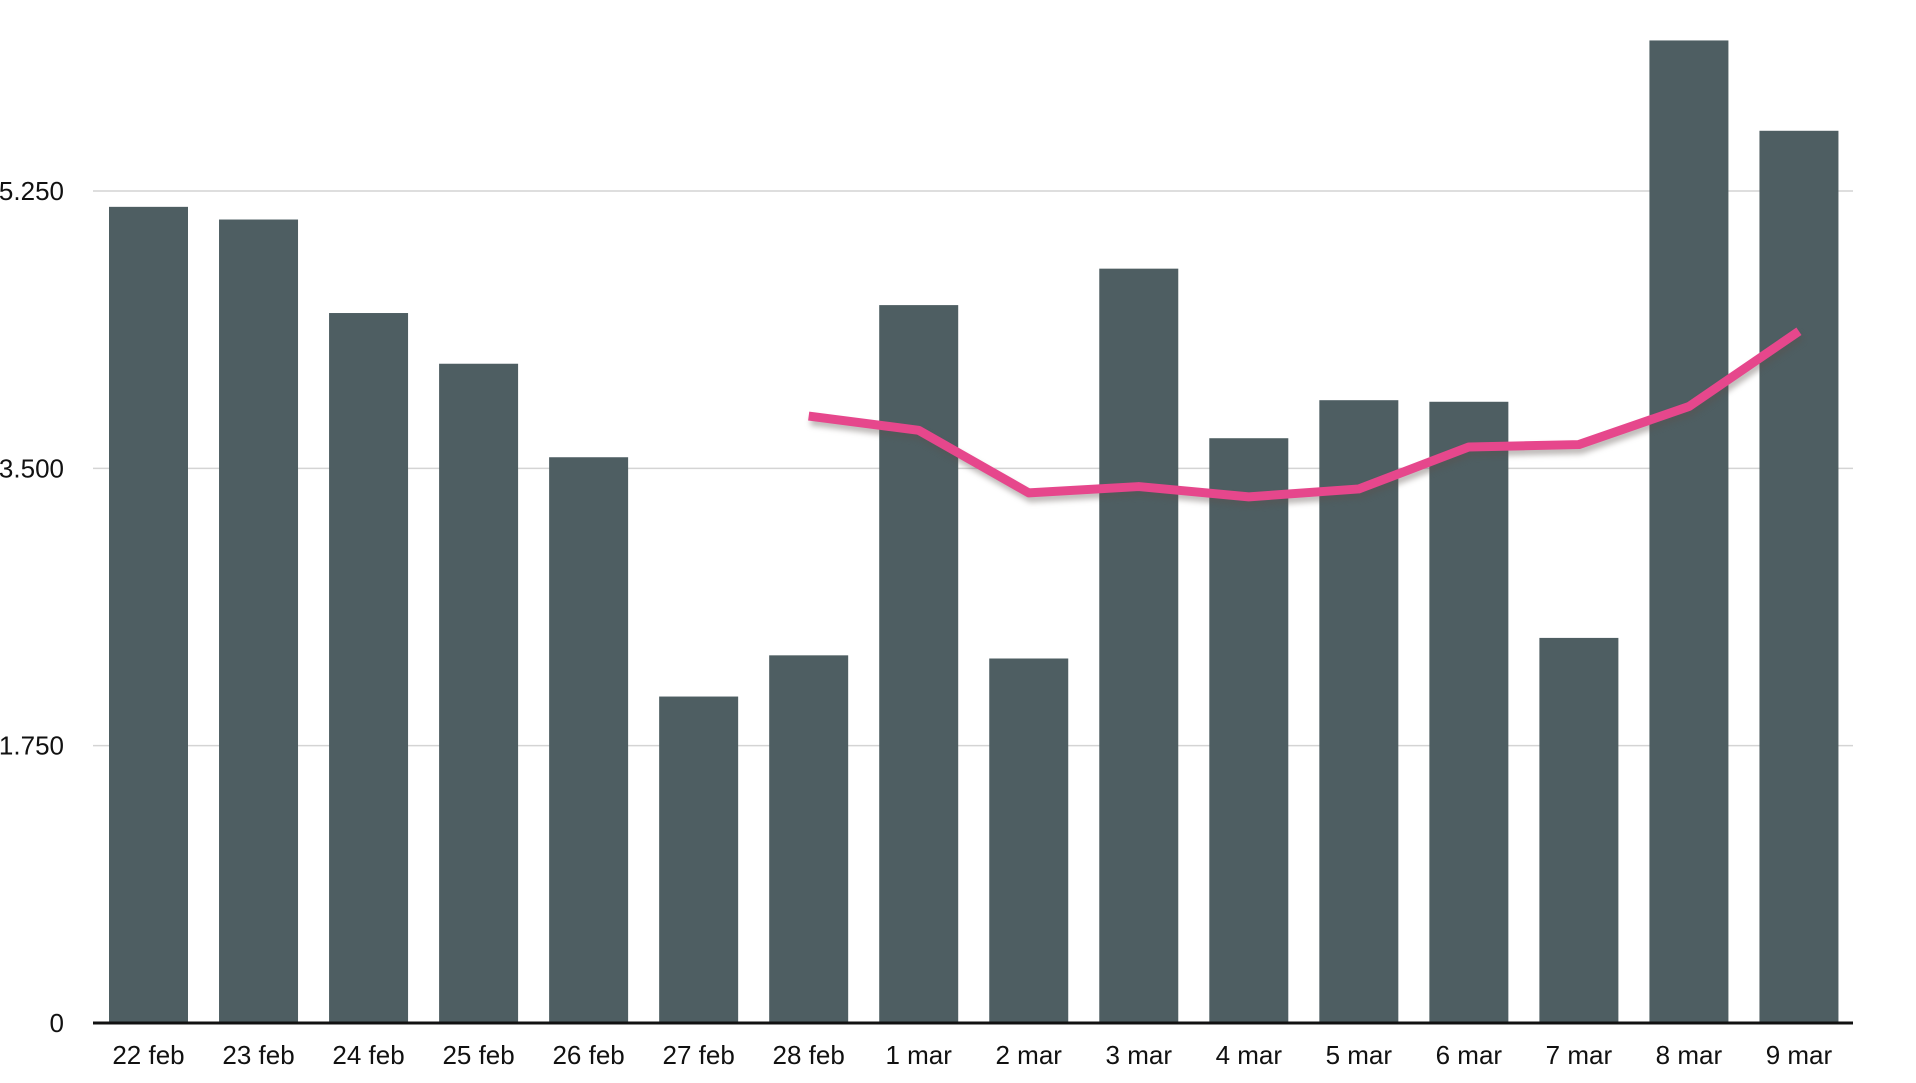  I want to click on x-label-9-mar: 9 mar, so click(1799, 1055).